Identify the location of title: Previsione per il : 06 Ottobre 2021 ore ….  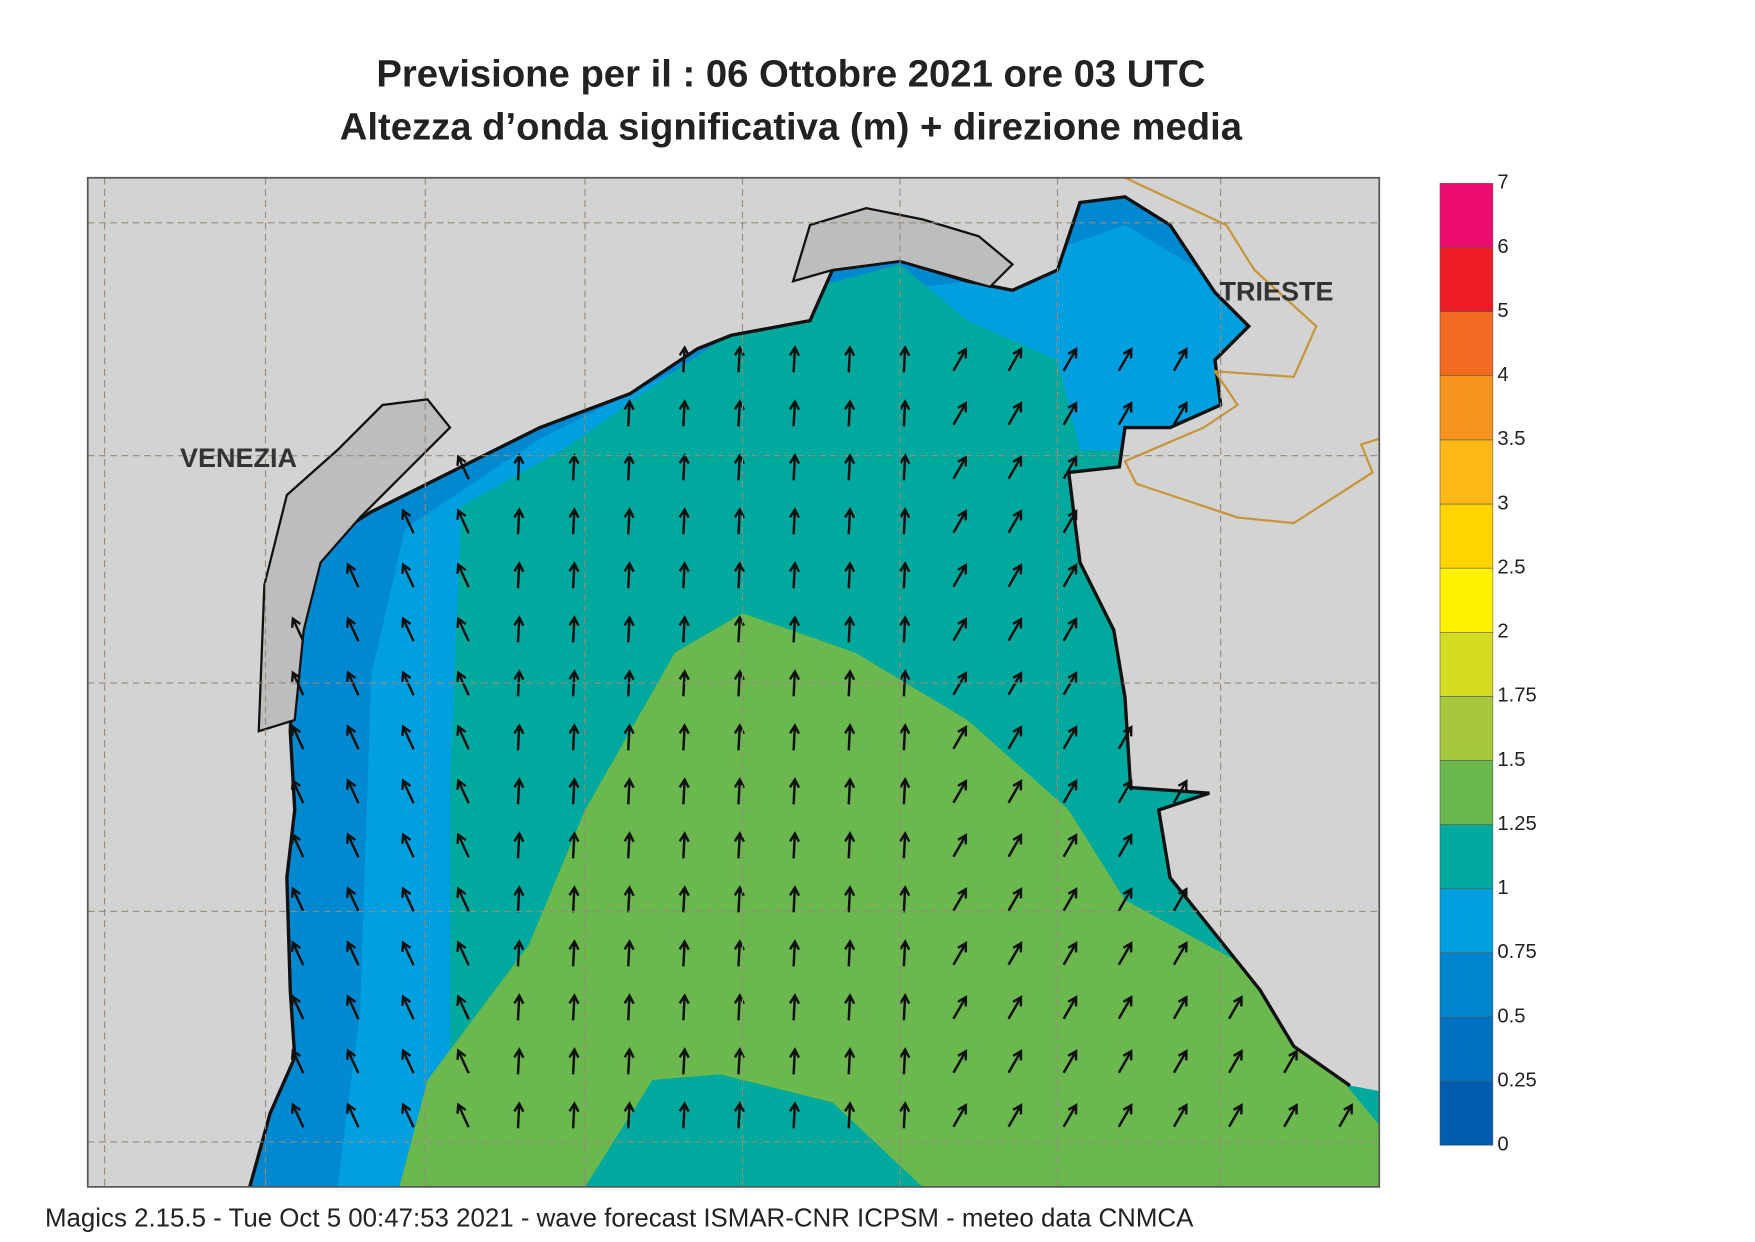
(790, 74).